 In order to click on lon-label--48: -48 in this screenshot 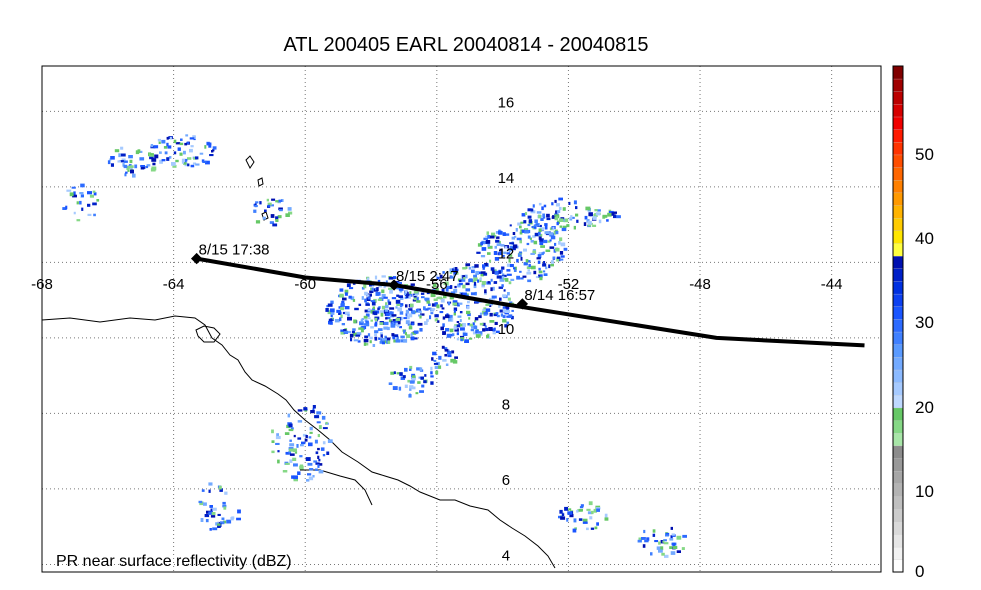, I will do `click(700, 284)`.